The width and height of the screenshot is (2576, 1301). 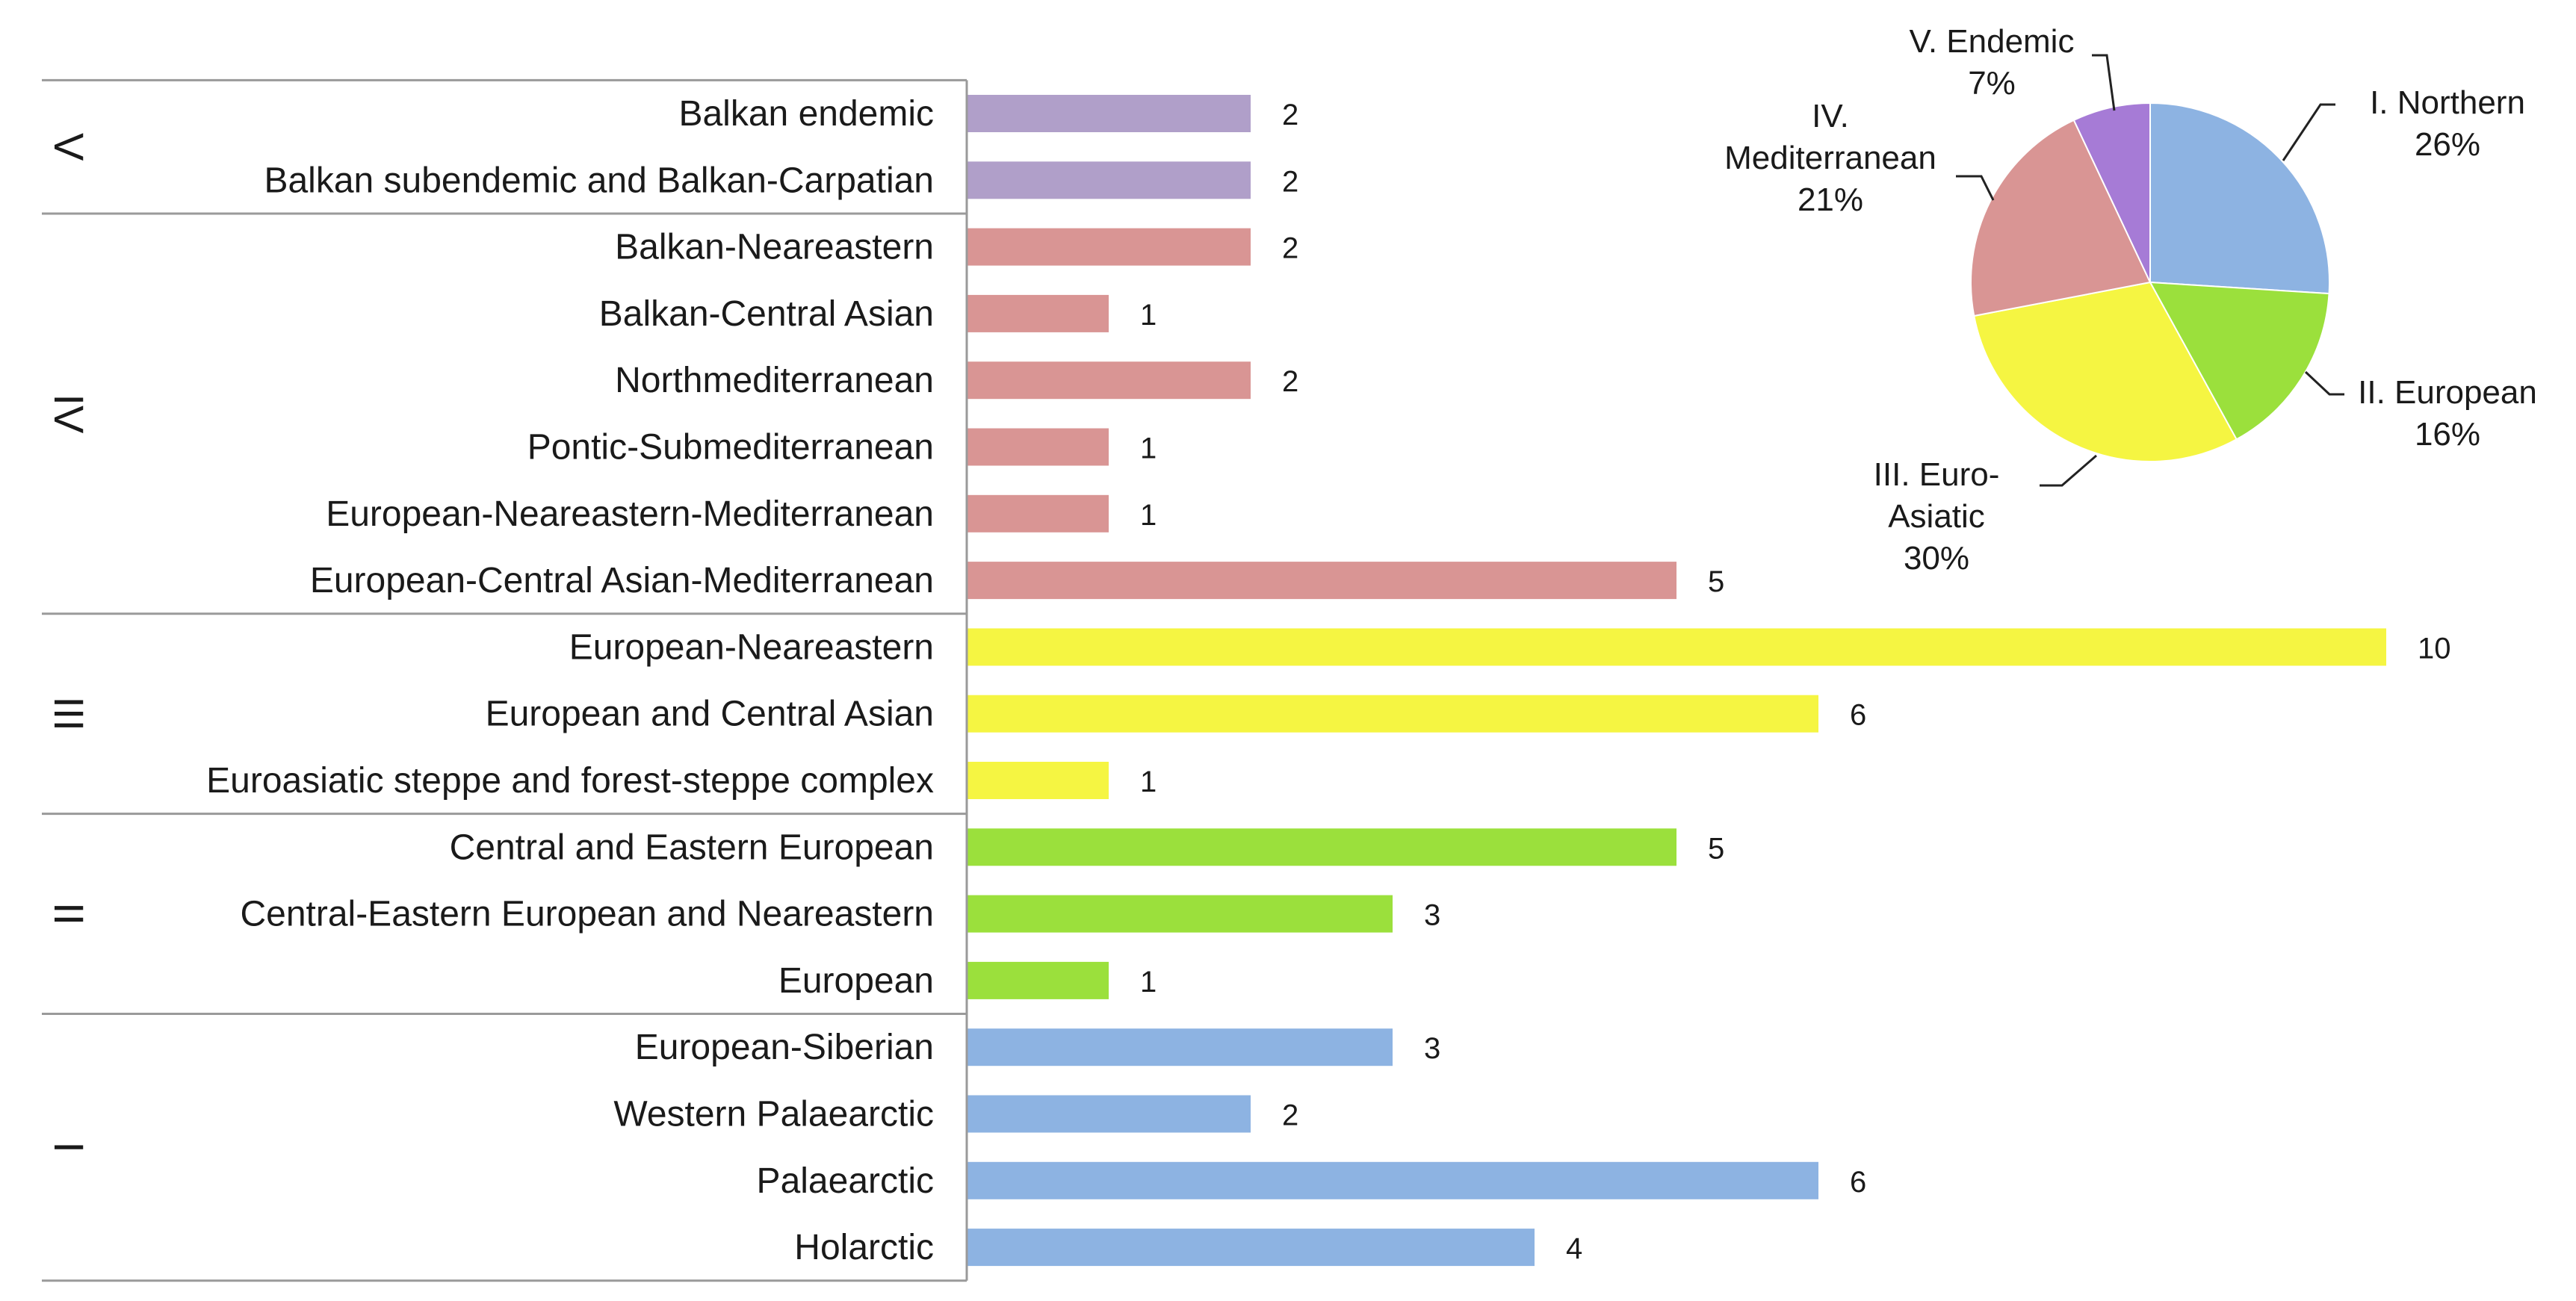 What do you see at coordinates (1290, 248) in the screenshot?
I see `value-label-1-0: 2` at bounding box center [1290, 248].